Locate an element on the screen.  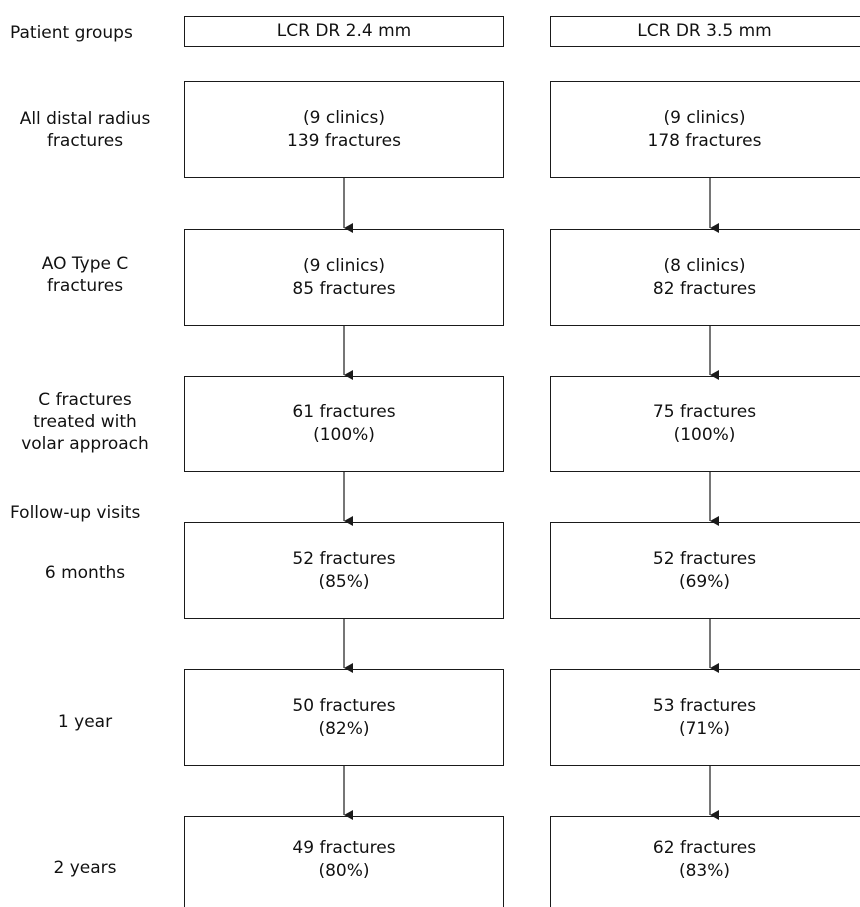
box-2-4-volar: 61 fractures (100%) is located at coordinates (344, 424).